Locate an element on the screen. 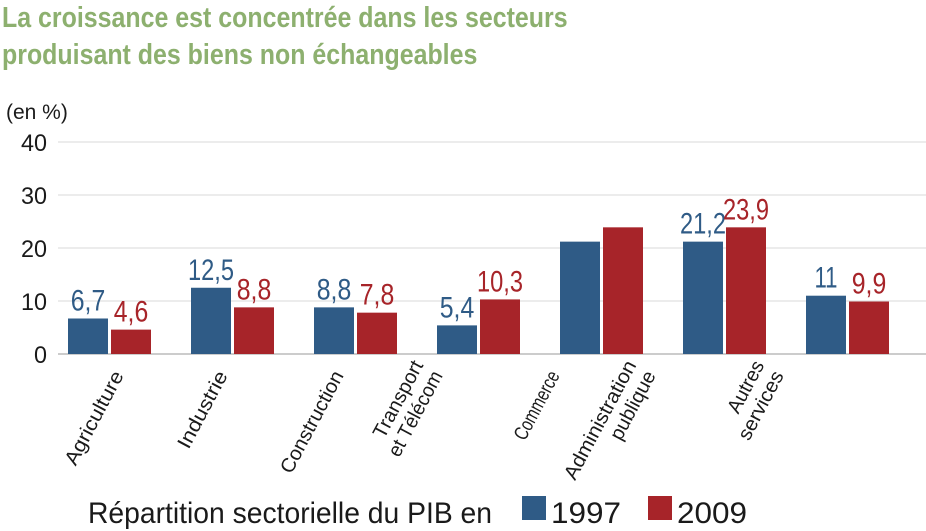 The image size is (926, 531). y-tick-label: 0 is located at coordinates (40, 355).